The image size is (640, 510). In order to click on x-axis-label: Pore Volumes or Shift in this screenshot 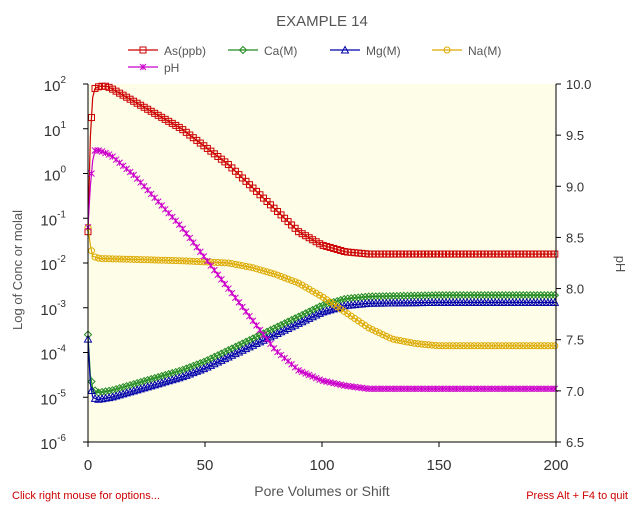, I will do `click(322, 491)`.